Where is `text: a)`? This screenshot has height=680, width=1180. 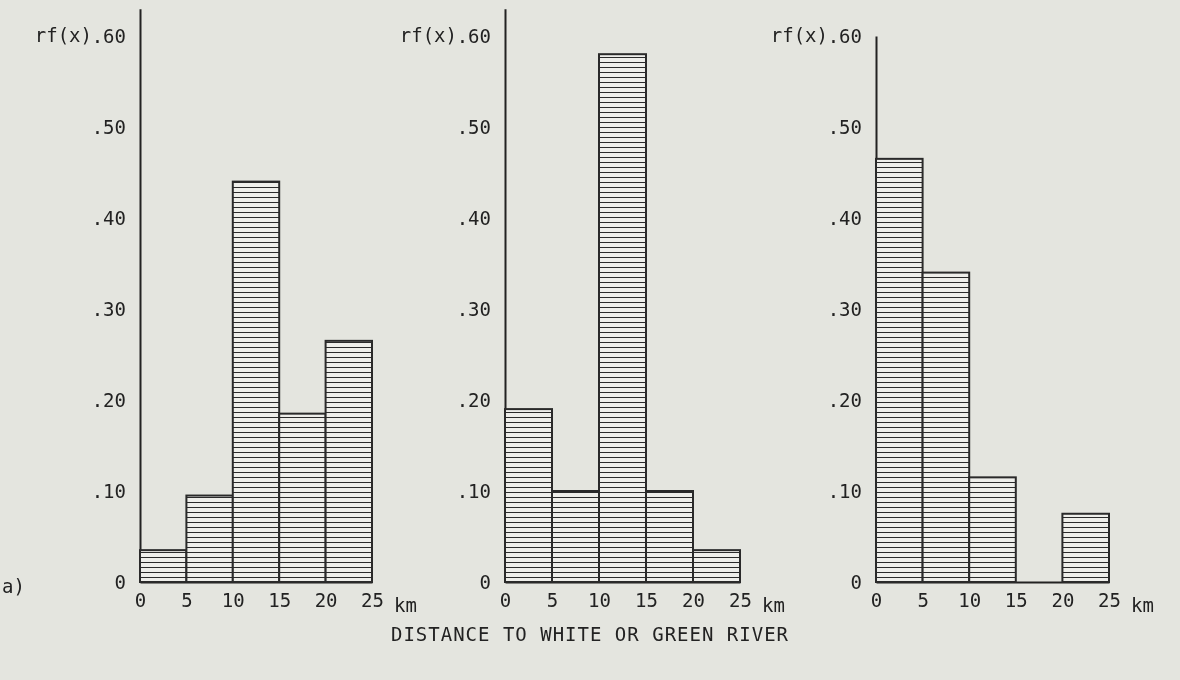
text: a) is located at coordinates (13, 586).